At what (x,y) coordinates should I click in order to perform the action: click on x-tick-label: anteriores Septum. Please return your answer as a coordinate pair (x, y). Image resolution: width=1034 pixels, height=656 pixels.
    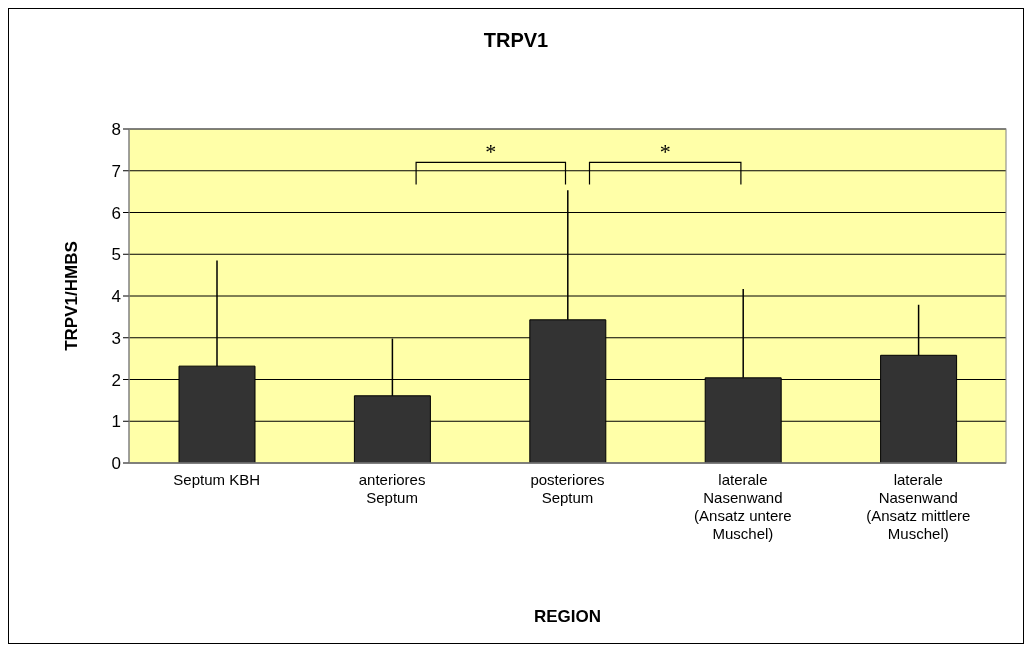
    Looking at the image, I should click on (392, 488).